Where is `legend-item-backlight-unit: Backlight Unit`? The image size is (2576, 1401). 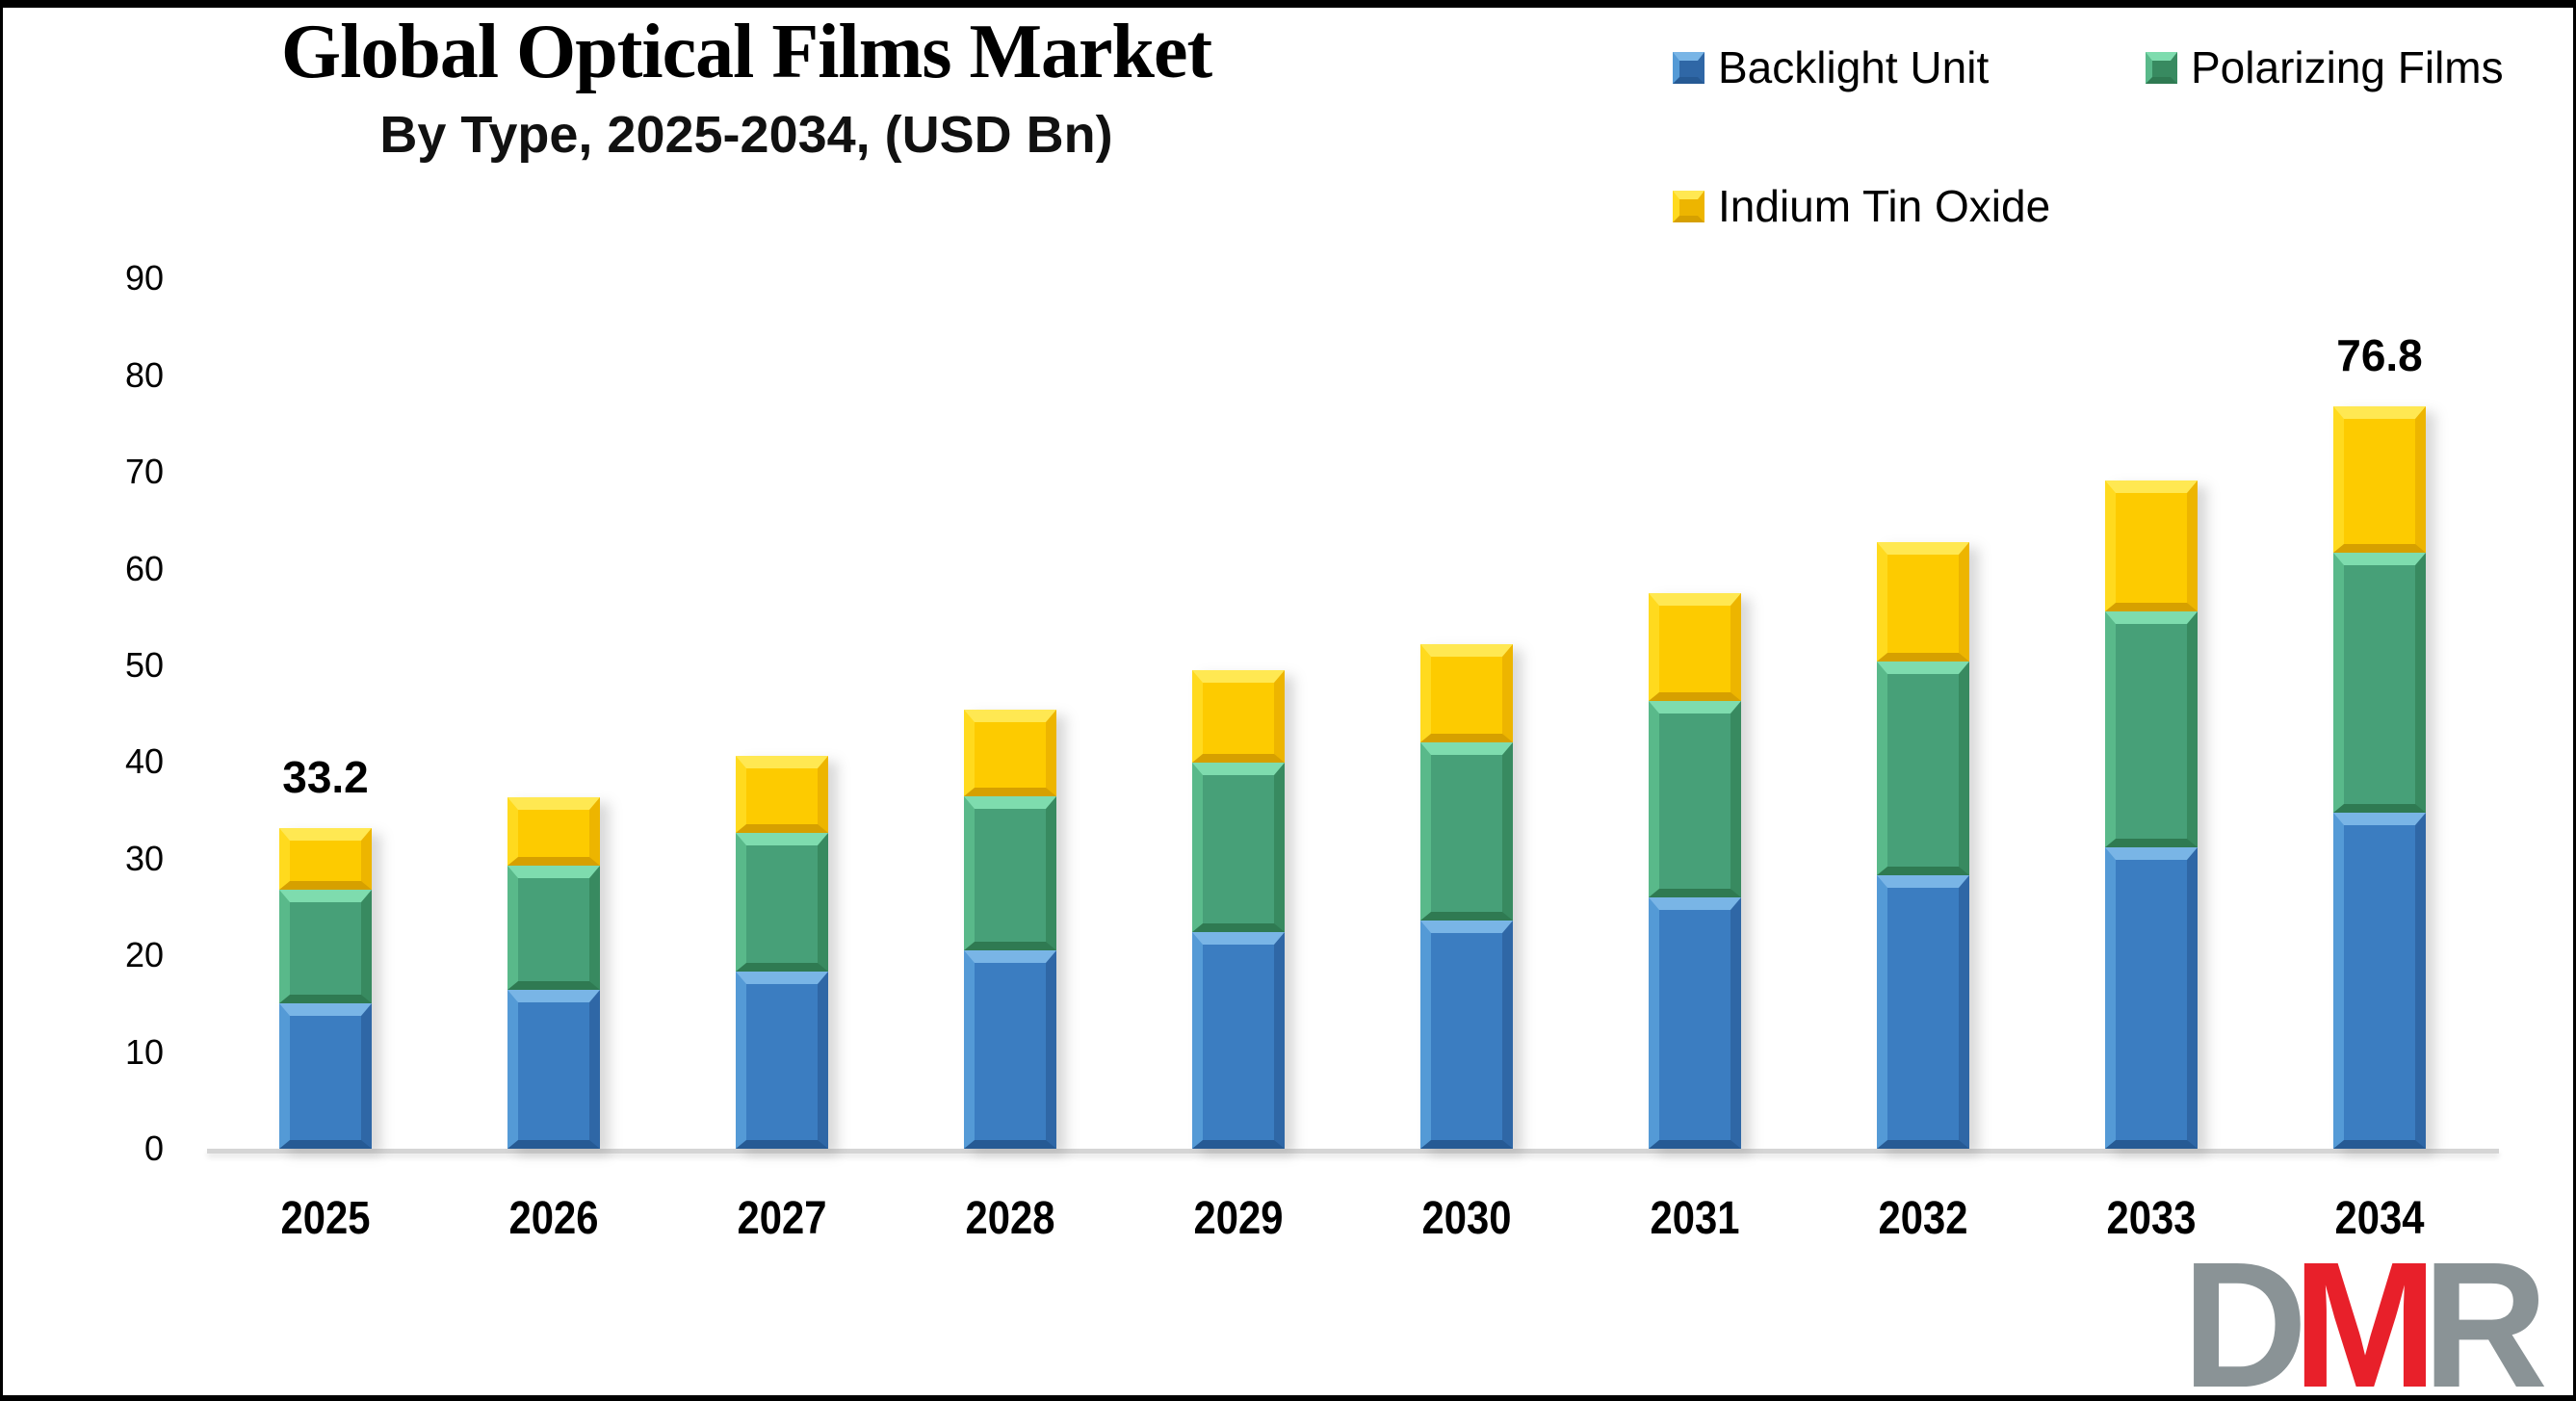
legend-item-backlight-unit: Backlight Unit is located at coordinates (1909, 67).